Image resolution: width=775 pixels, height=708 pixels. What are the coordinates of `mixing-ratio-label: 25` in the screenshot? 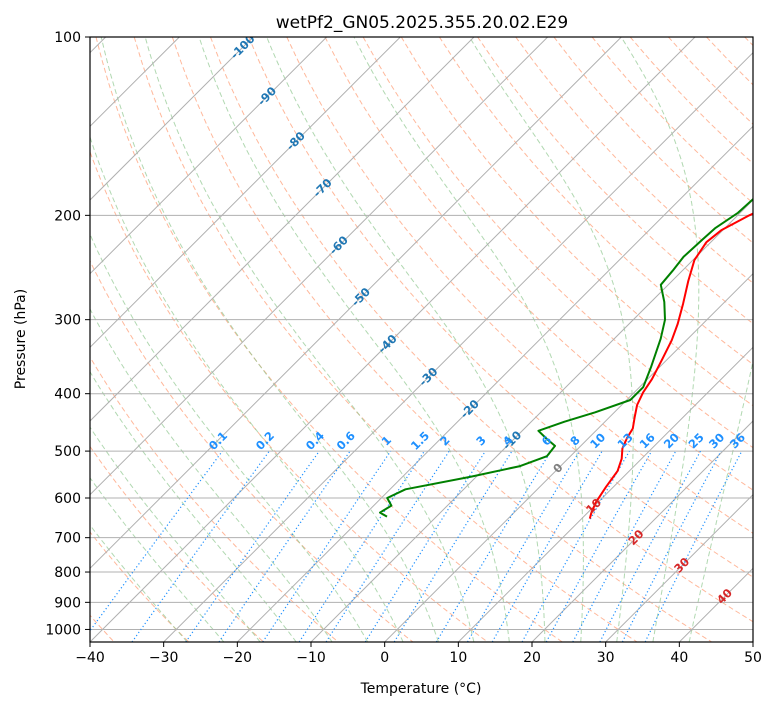 It's located at (696, 440).